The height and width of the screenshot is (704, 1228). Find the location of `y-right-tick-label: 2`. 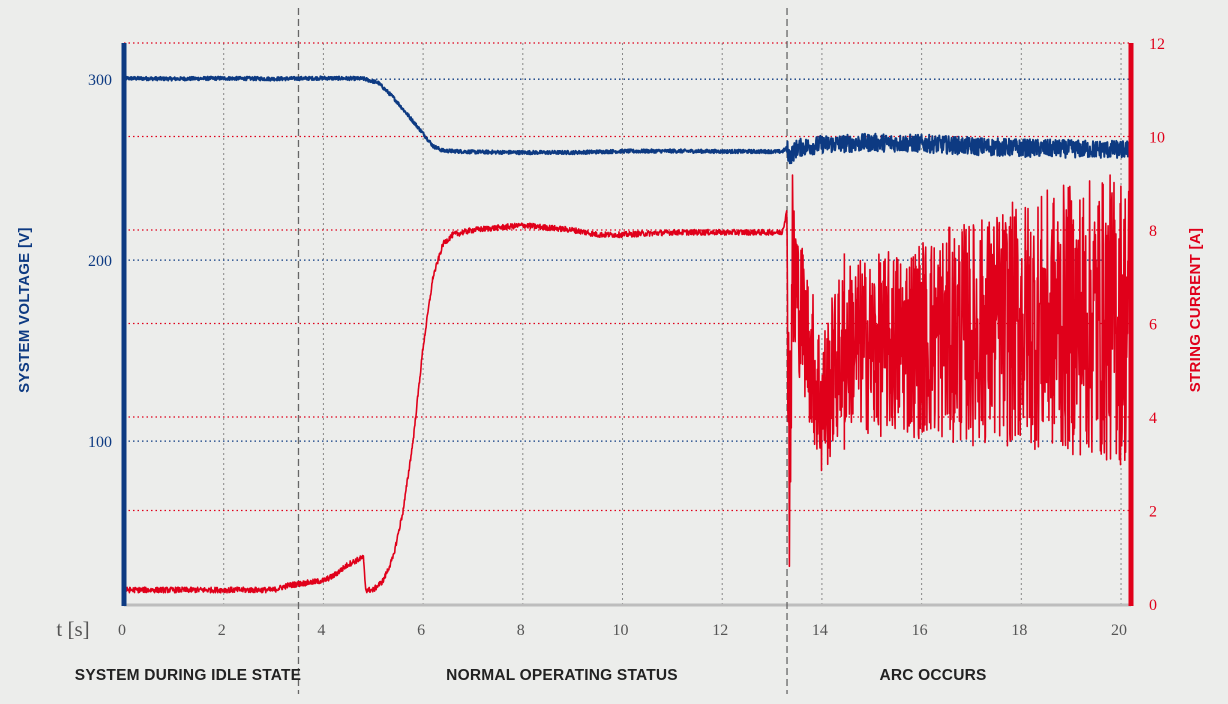

y-right-tick-label: 2 is located at coordinates (1153, 512).